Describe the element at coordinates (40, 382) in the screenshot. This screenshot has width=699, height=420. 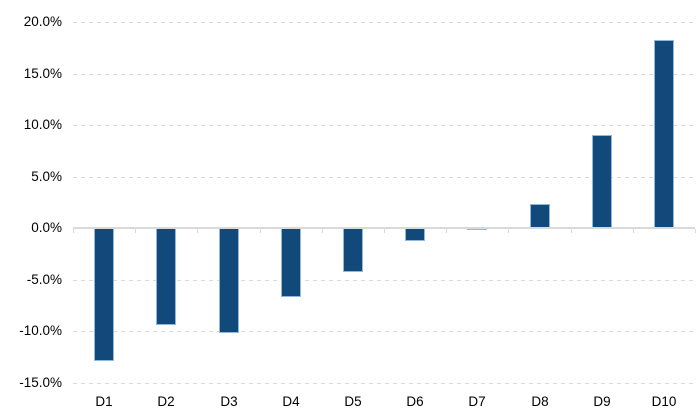
I see `y-axis-label: -15.0%` at that location.